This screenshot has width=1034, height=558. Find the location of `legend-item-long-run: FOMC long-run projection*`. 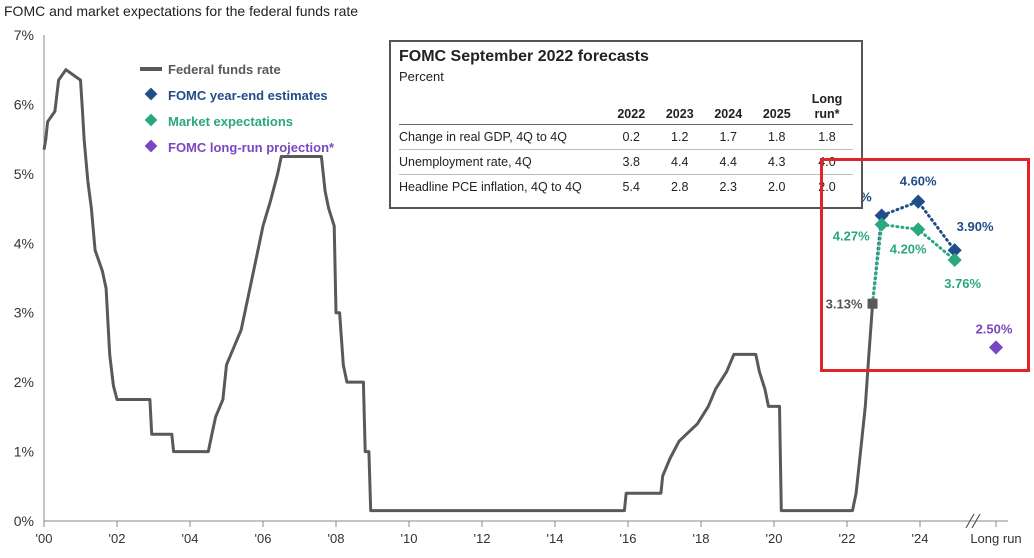

legend-item-long-run: FOMC long-run projection* is located at coordinates (237, 147).